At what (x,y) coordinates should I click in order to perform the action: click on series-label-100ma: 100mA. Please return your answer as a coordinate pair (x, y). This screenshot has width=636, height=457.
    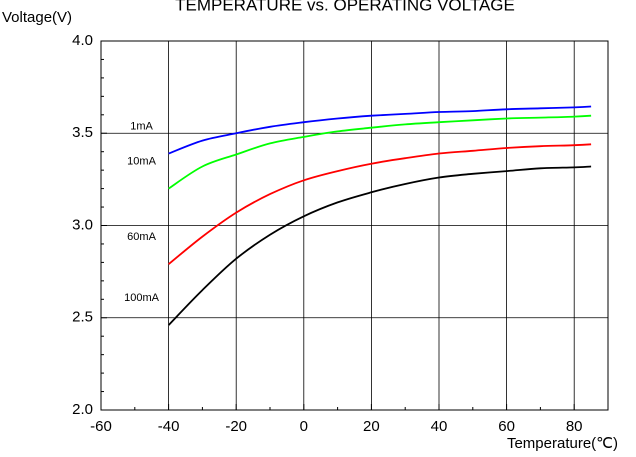
    Looking at the image, I should click on (142, 298).